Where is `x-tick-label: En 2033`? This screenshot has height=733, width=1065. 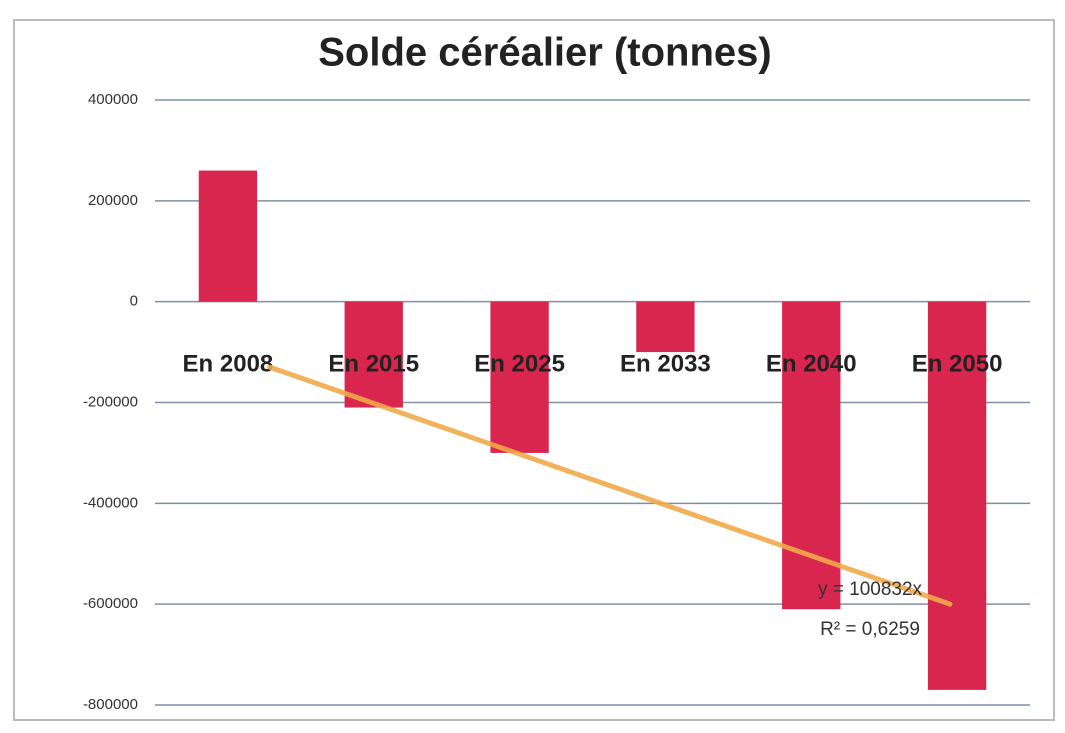
x-tick-label: En 2033 is located at coordinates (665, 363).